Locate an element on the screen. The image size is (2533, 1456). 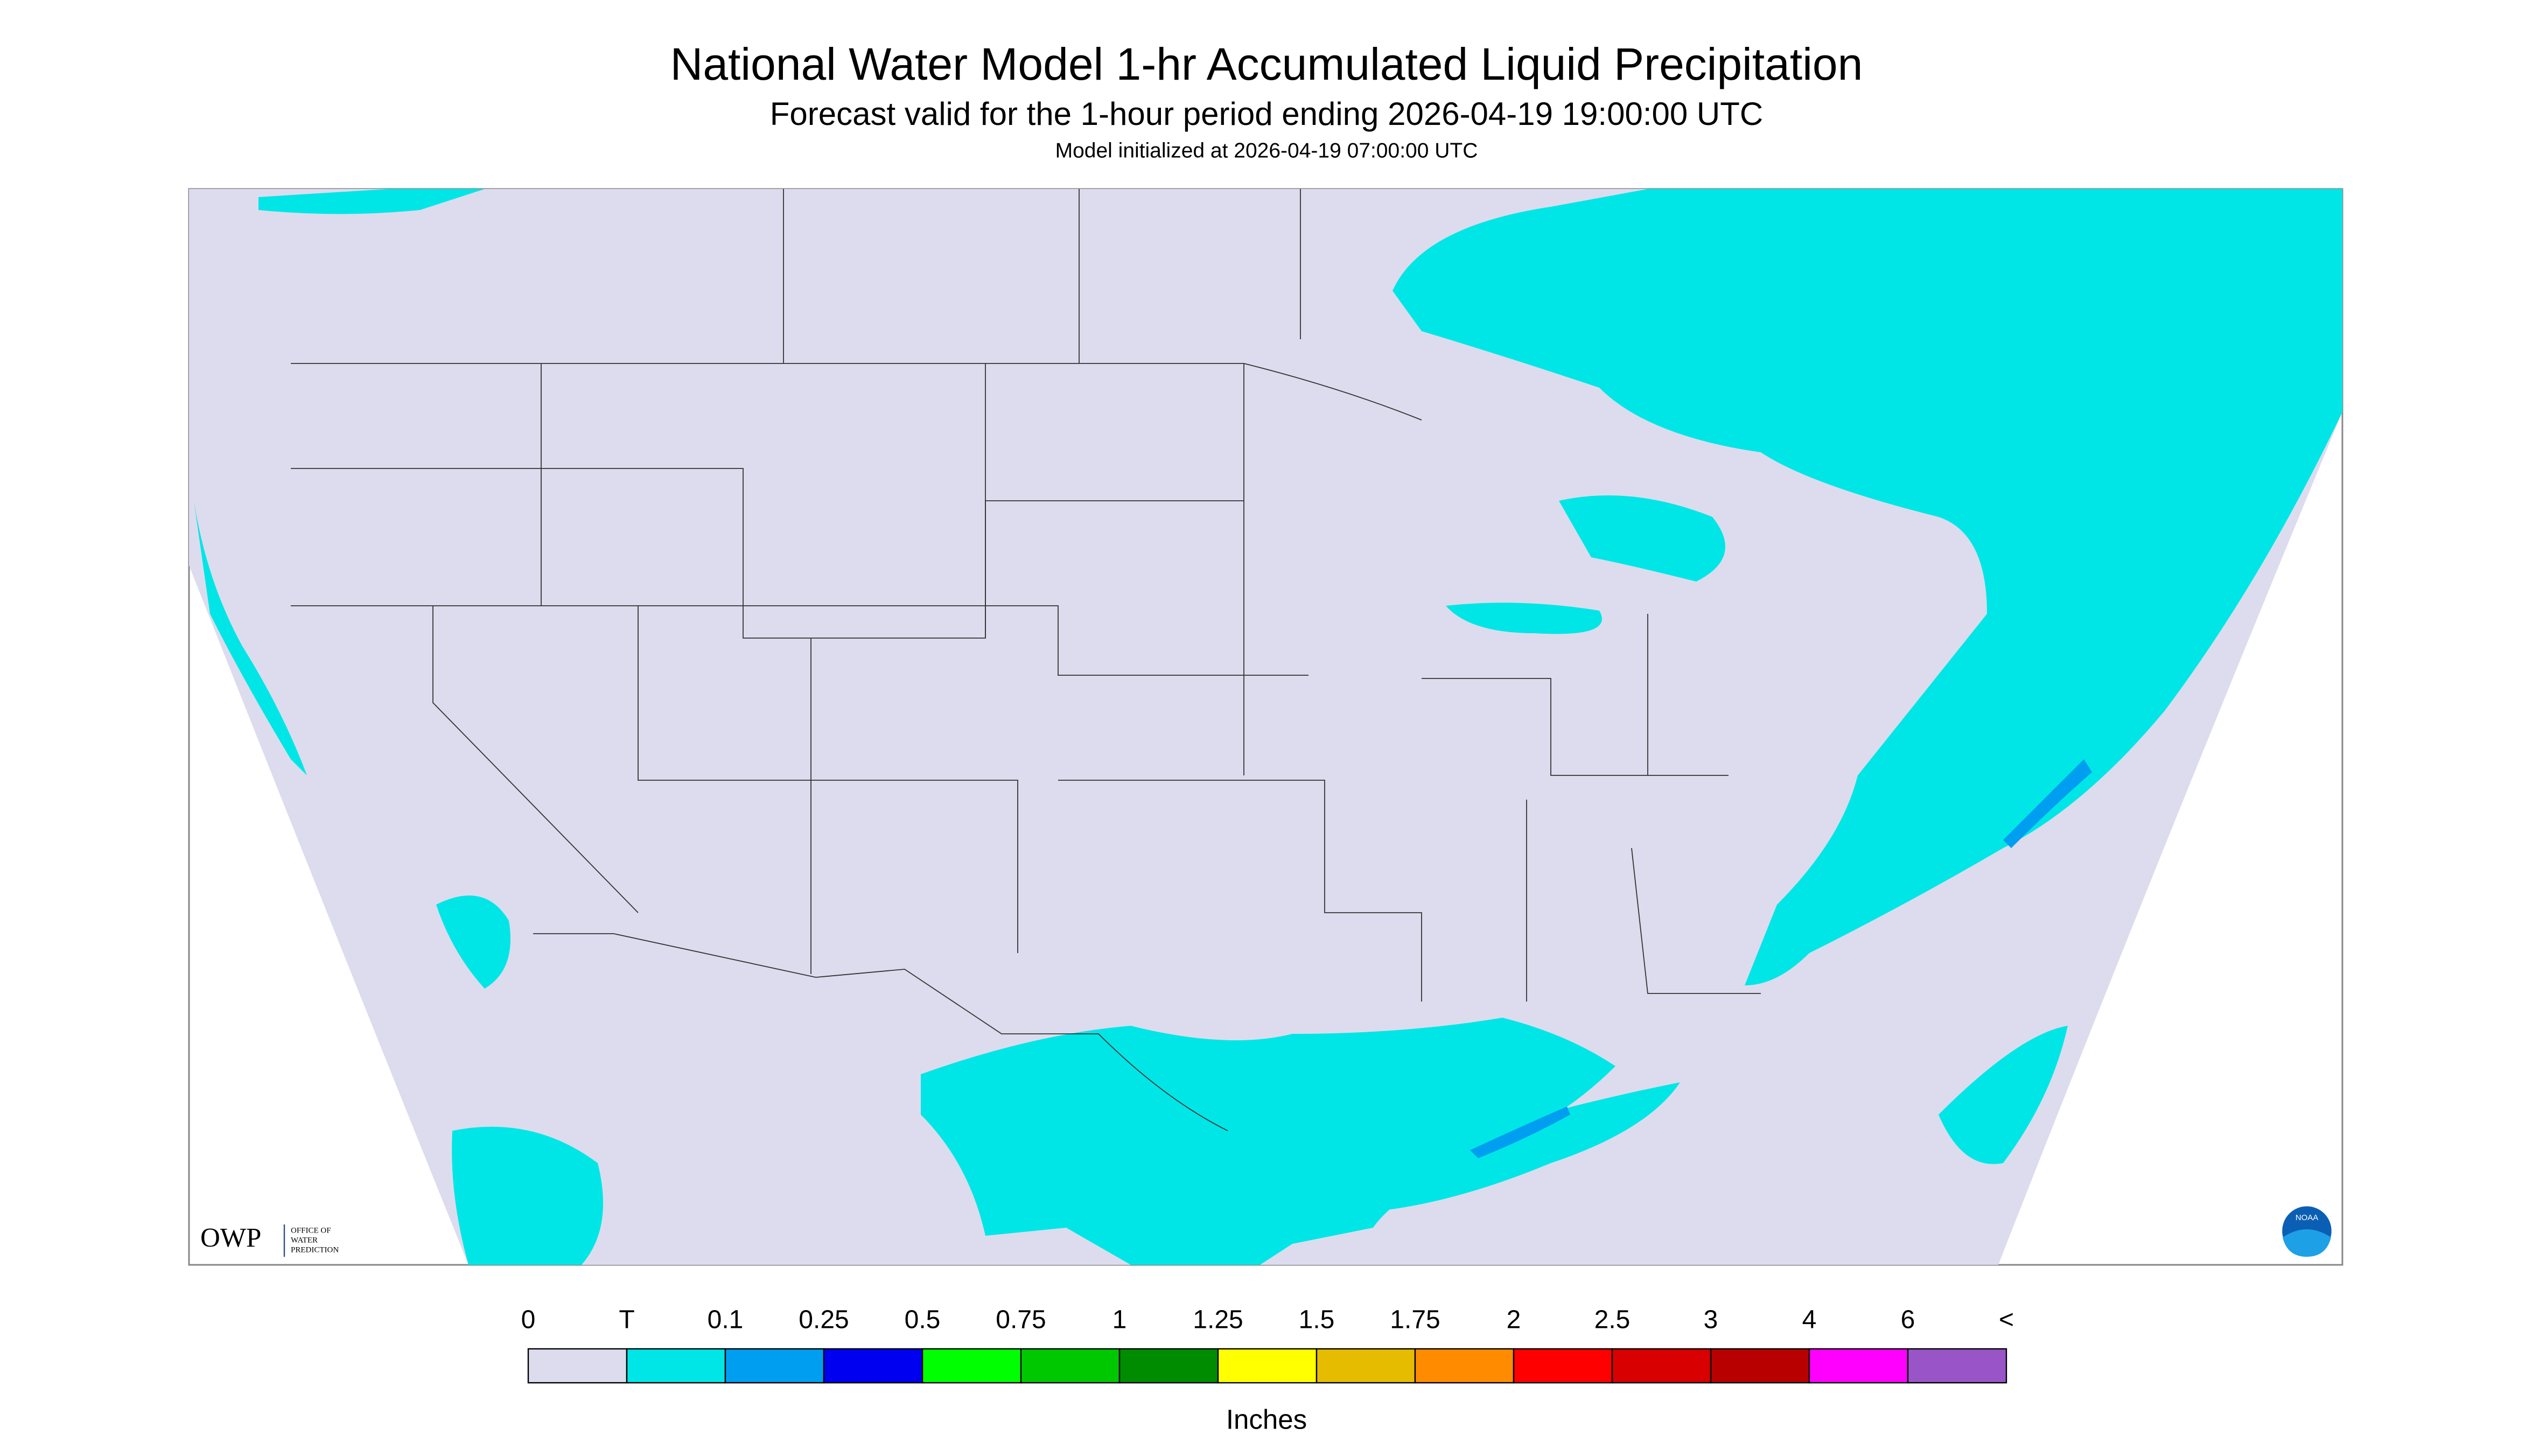
noaa-text: NOAA is located at coordinates (2307, 1217).